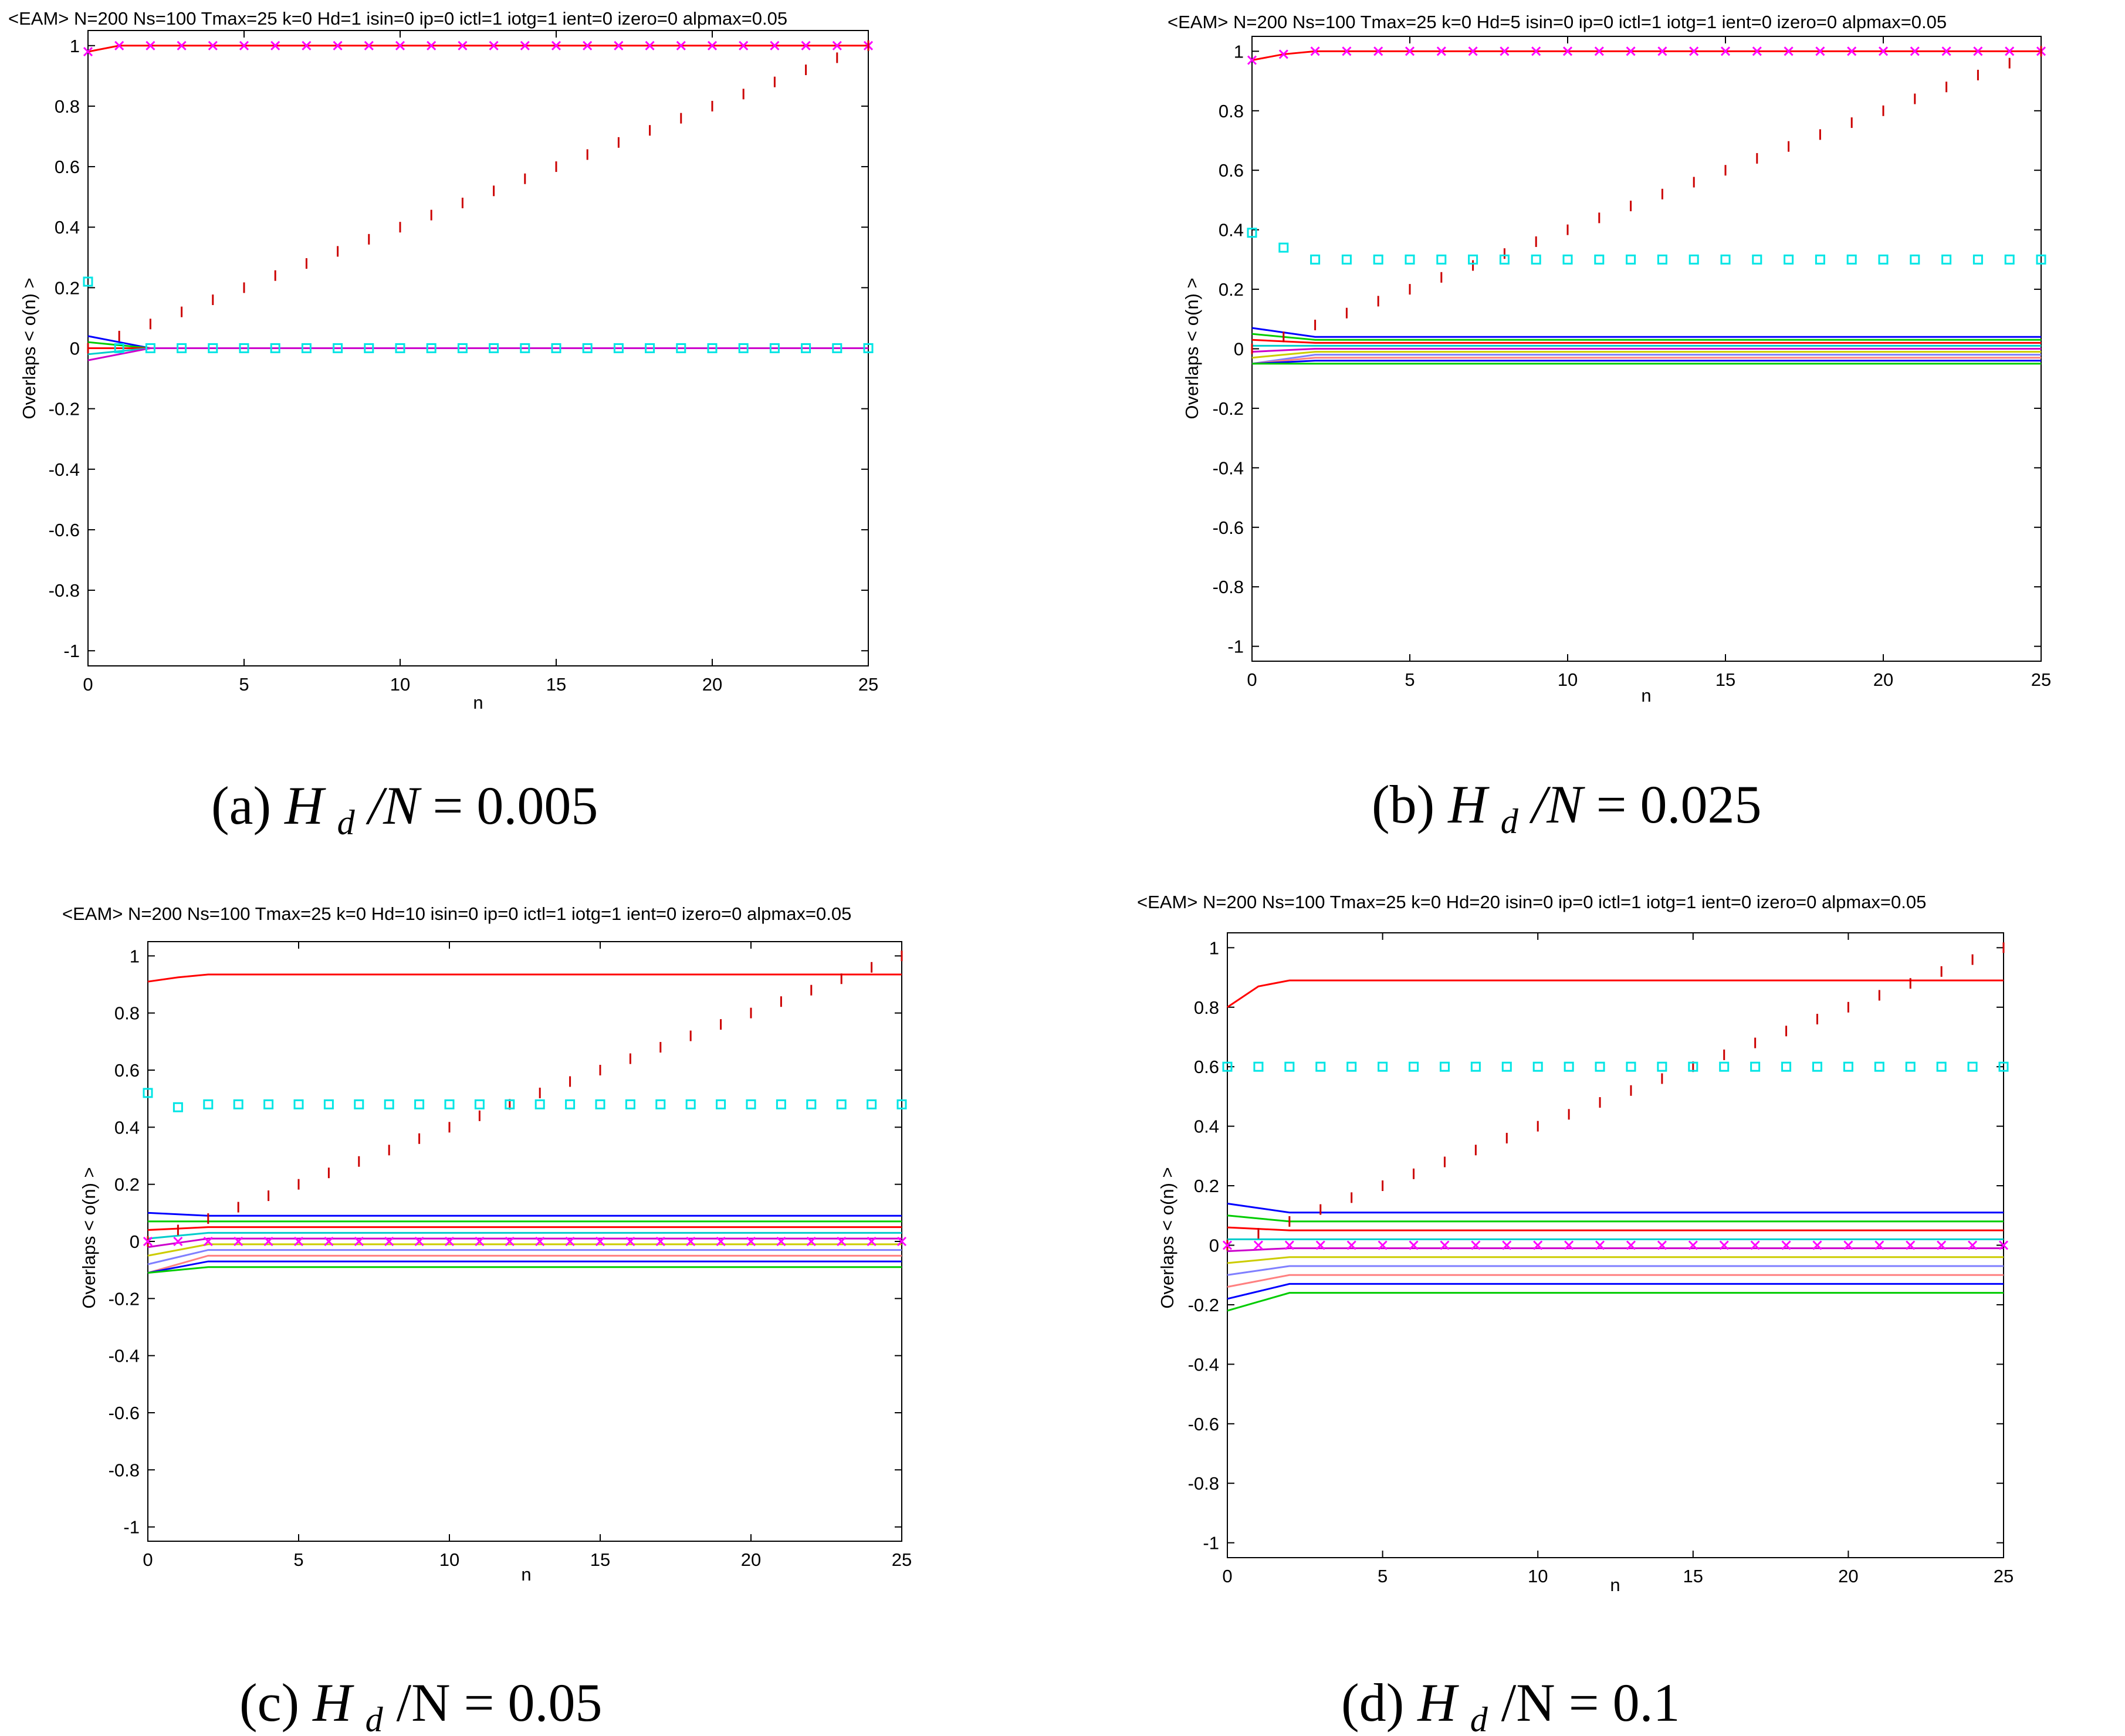 This screenshot has width=2125, height=1736. I want to click on panel-b-plot-area, so click(1647, 205).